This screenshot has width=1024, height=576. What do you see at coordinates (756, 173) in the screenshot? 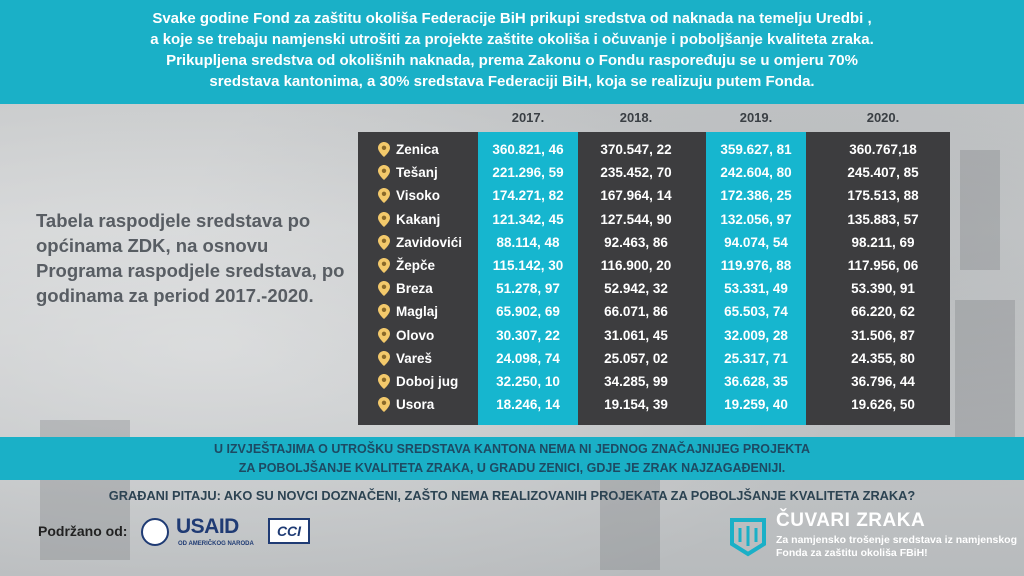
I see `amount-cell: 242.604, 80` at bounding box center [756, 173].